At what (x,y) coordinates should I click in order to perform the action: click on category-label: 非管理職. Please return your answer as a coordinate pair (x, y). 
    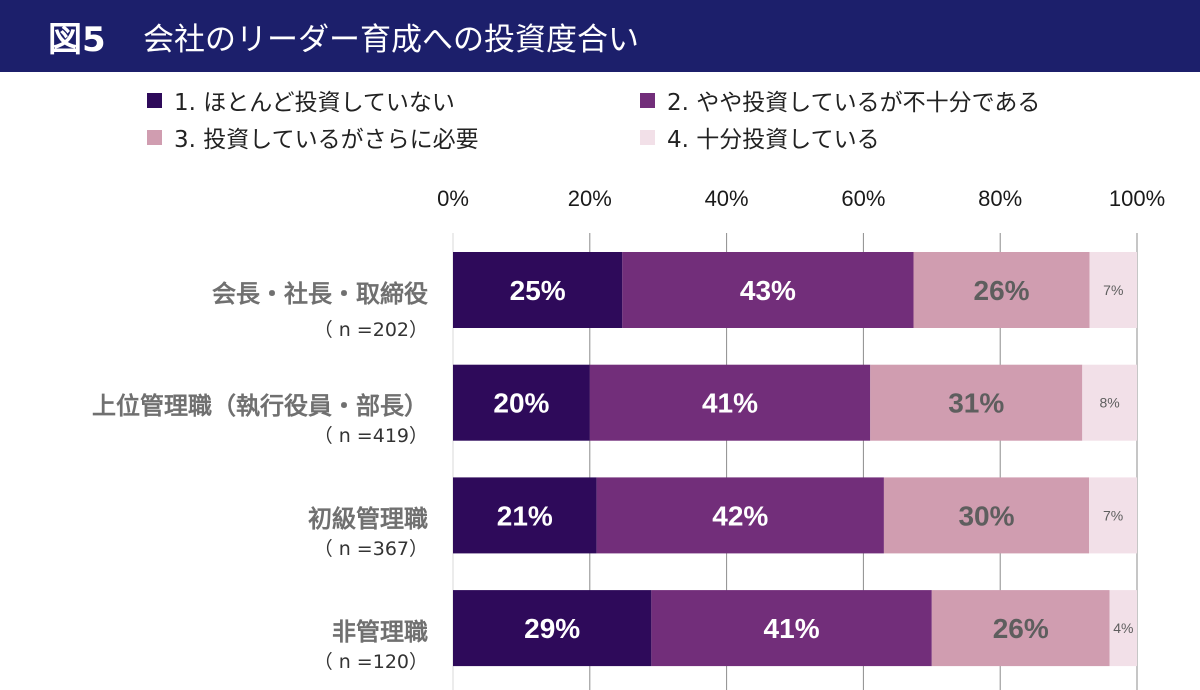
    Looking at the image, I should click on (380, 632).